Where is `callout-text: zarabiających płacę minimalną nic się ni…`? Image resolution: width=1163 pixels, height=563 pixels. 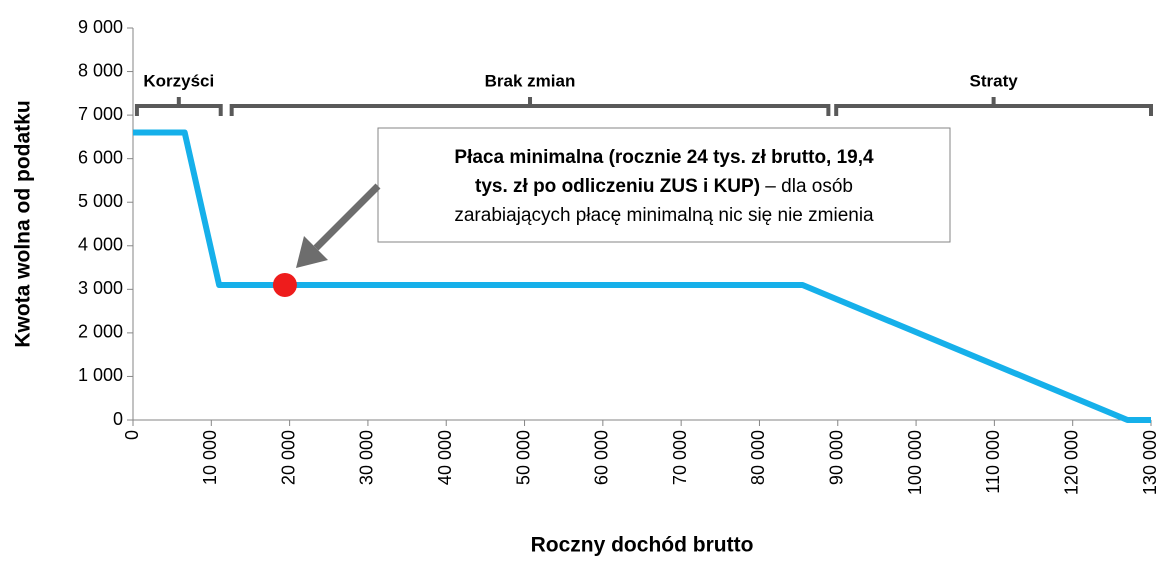
callout-text: zarabiających płacę minimalną nic się ni… is located at coordinates (664, 215).